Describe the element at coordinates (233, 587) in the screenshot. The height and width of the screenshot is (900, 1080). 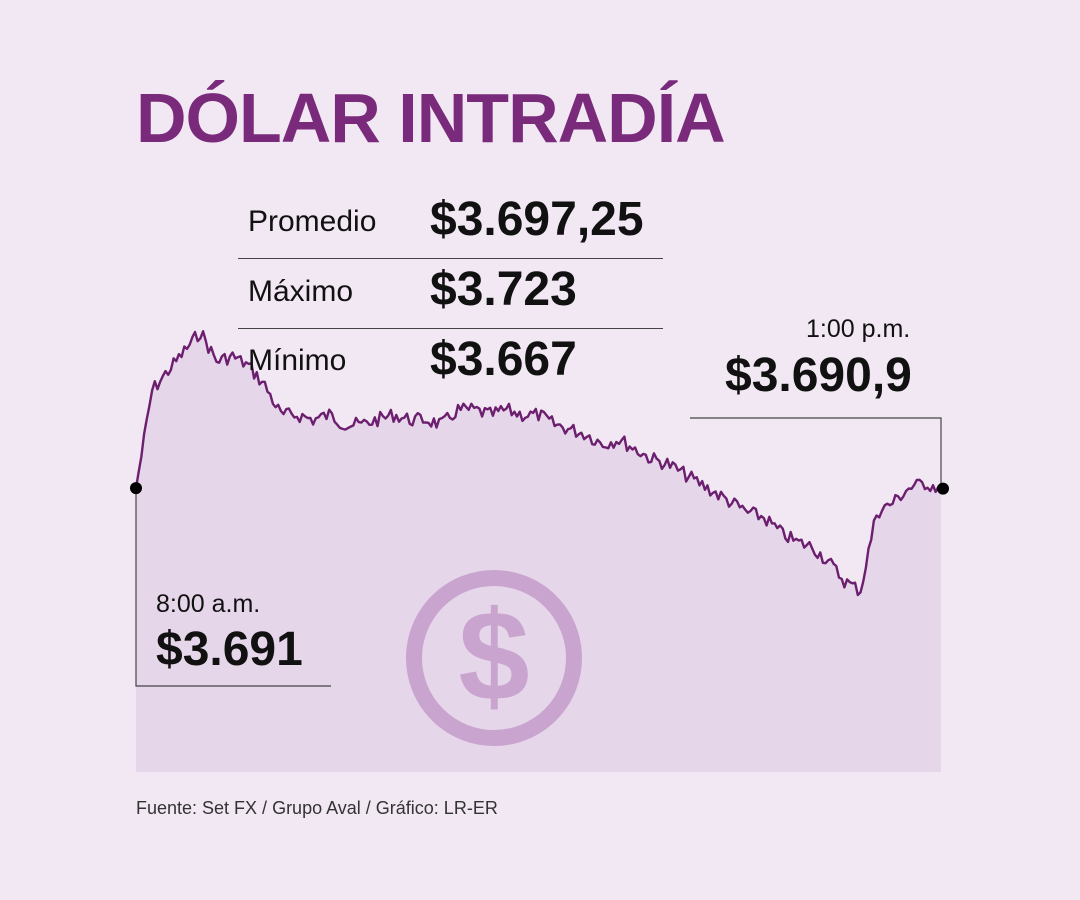
I see `start-leader-line` at that location.